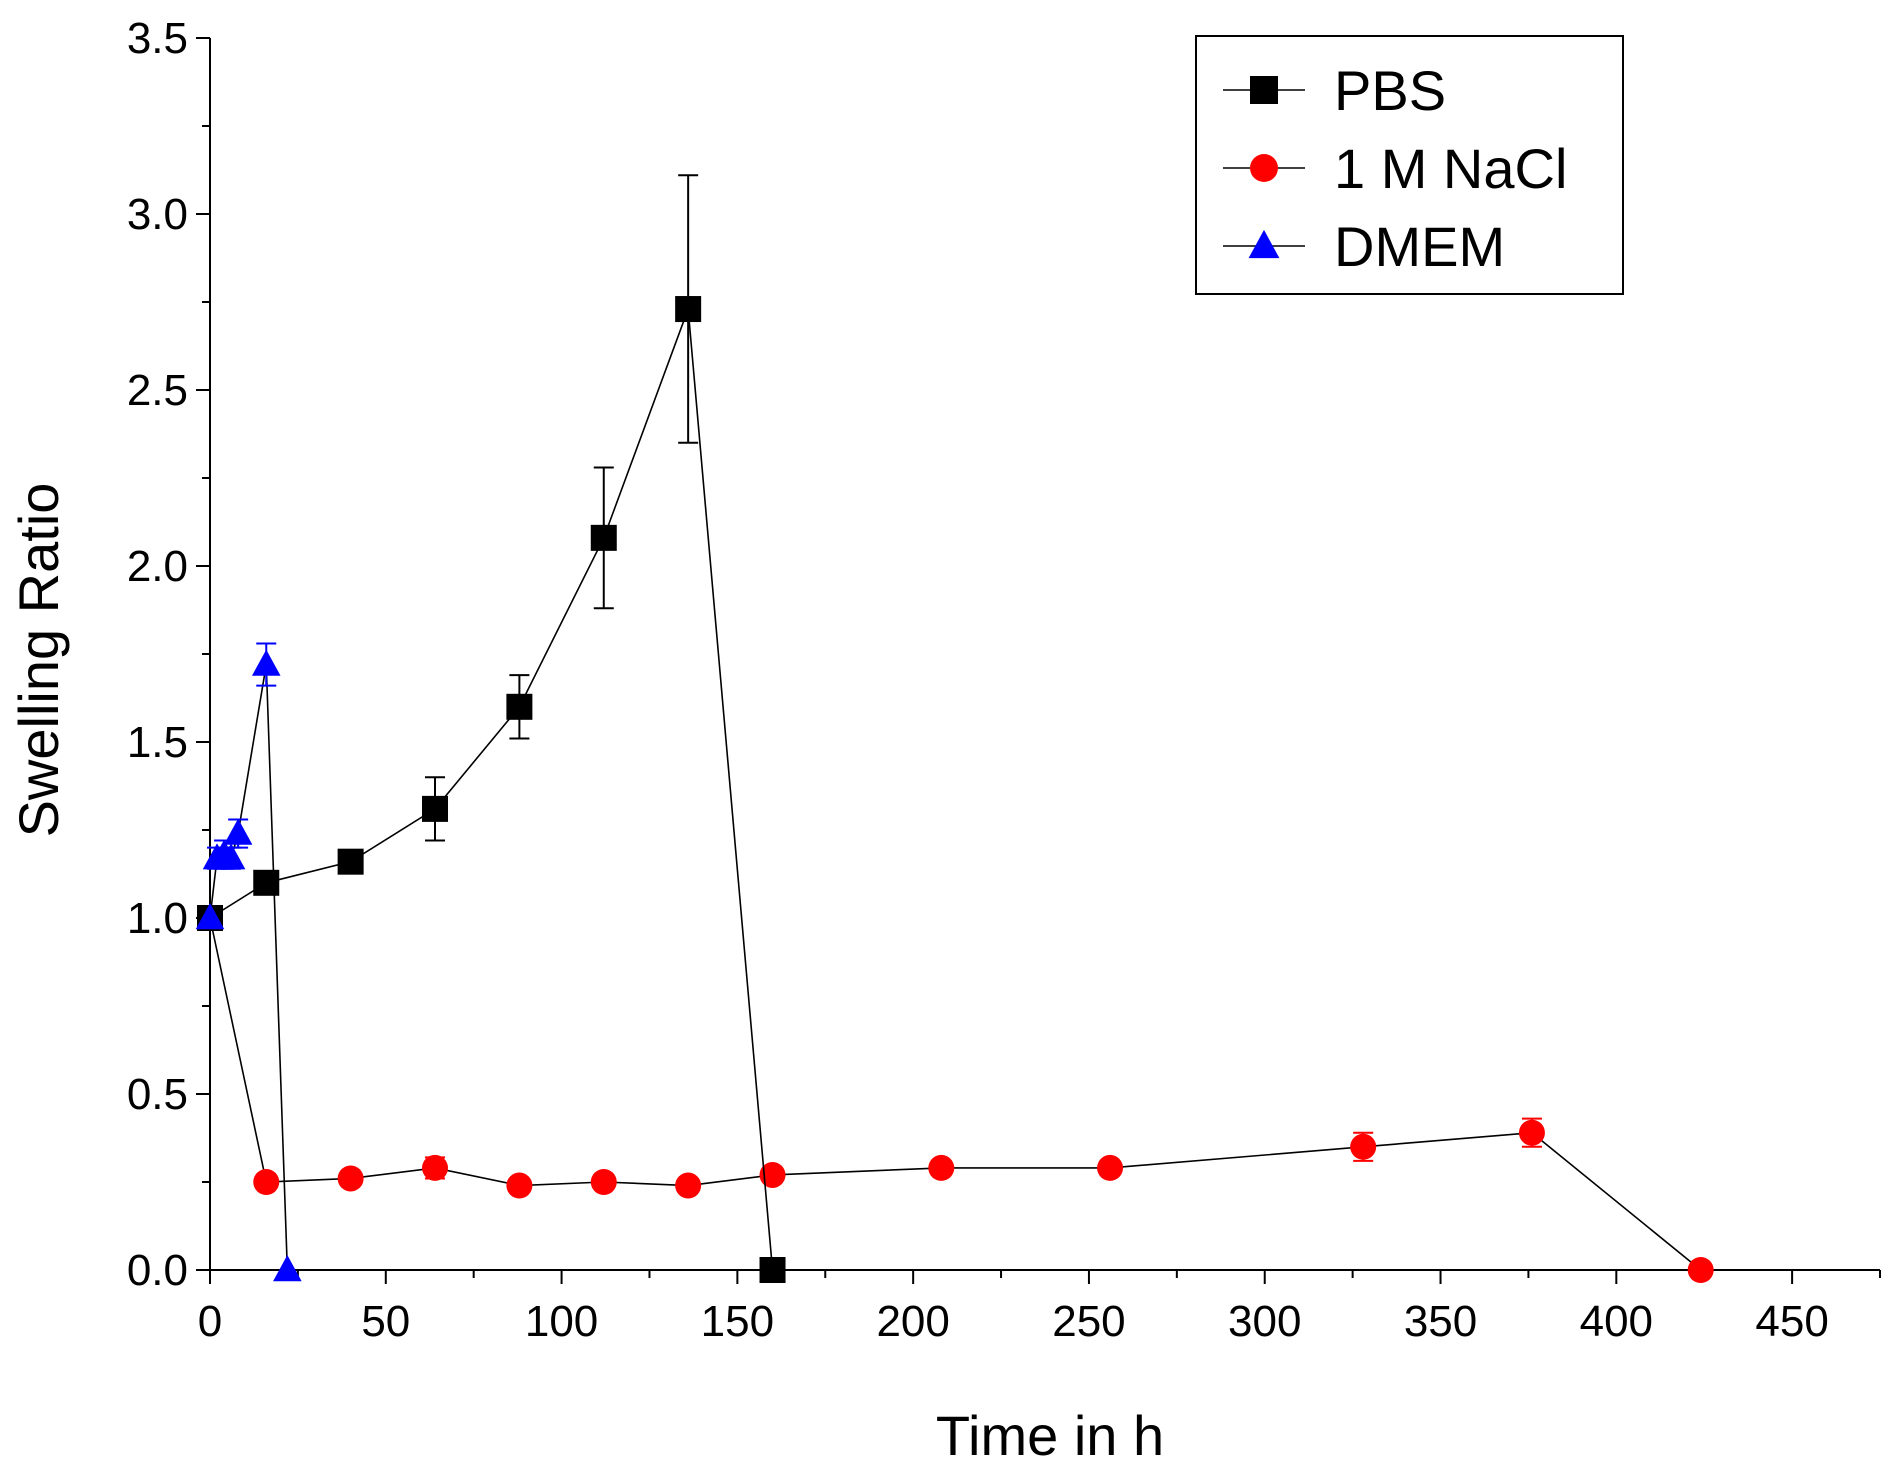 This screenshot has width=1891, height=1477. Describe the element at coordinates (1264, 1321) in the screenshot. I see `x-tick-label: 300` at that location.